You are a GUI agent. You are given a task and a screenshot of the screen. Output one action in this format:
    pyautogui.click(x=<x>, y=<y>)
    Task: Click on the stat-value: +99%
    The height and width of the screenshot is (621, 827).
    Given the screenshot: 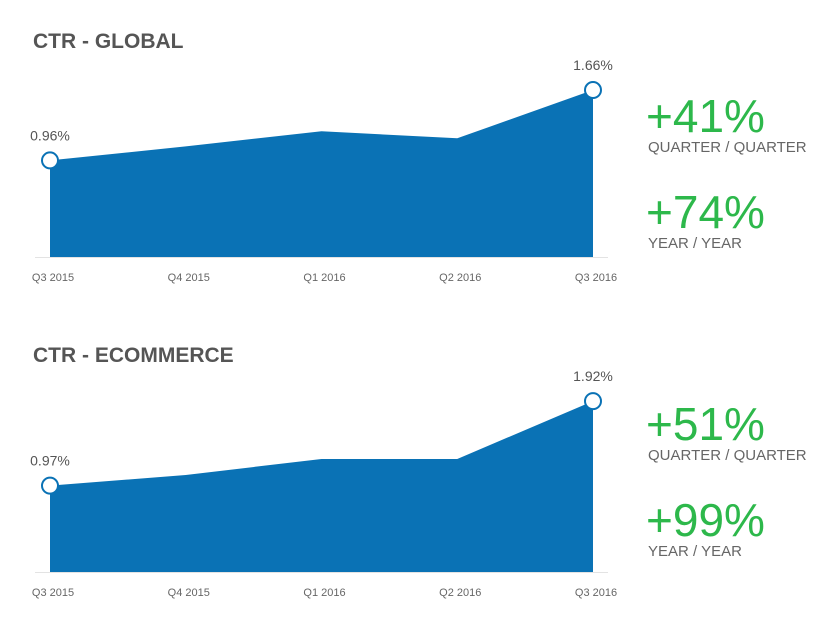 What is the action you would take?
    pyautogui.click(x=705, y=520)
    